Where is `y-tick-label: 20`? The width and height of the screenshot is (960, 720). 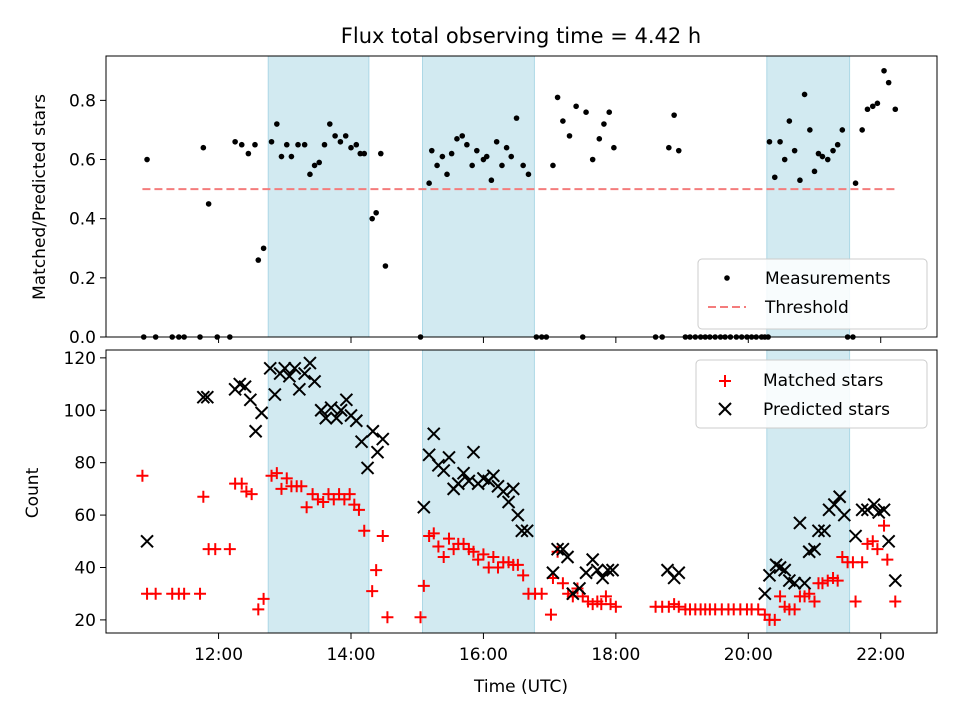 y-tick-label: 20 is located at coordinates (85, 621).